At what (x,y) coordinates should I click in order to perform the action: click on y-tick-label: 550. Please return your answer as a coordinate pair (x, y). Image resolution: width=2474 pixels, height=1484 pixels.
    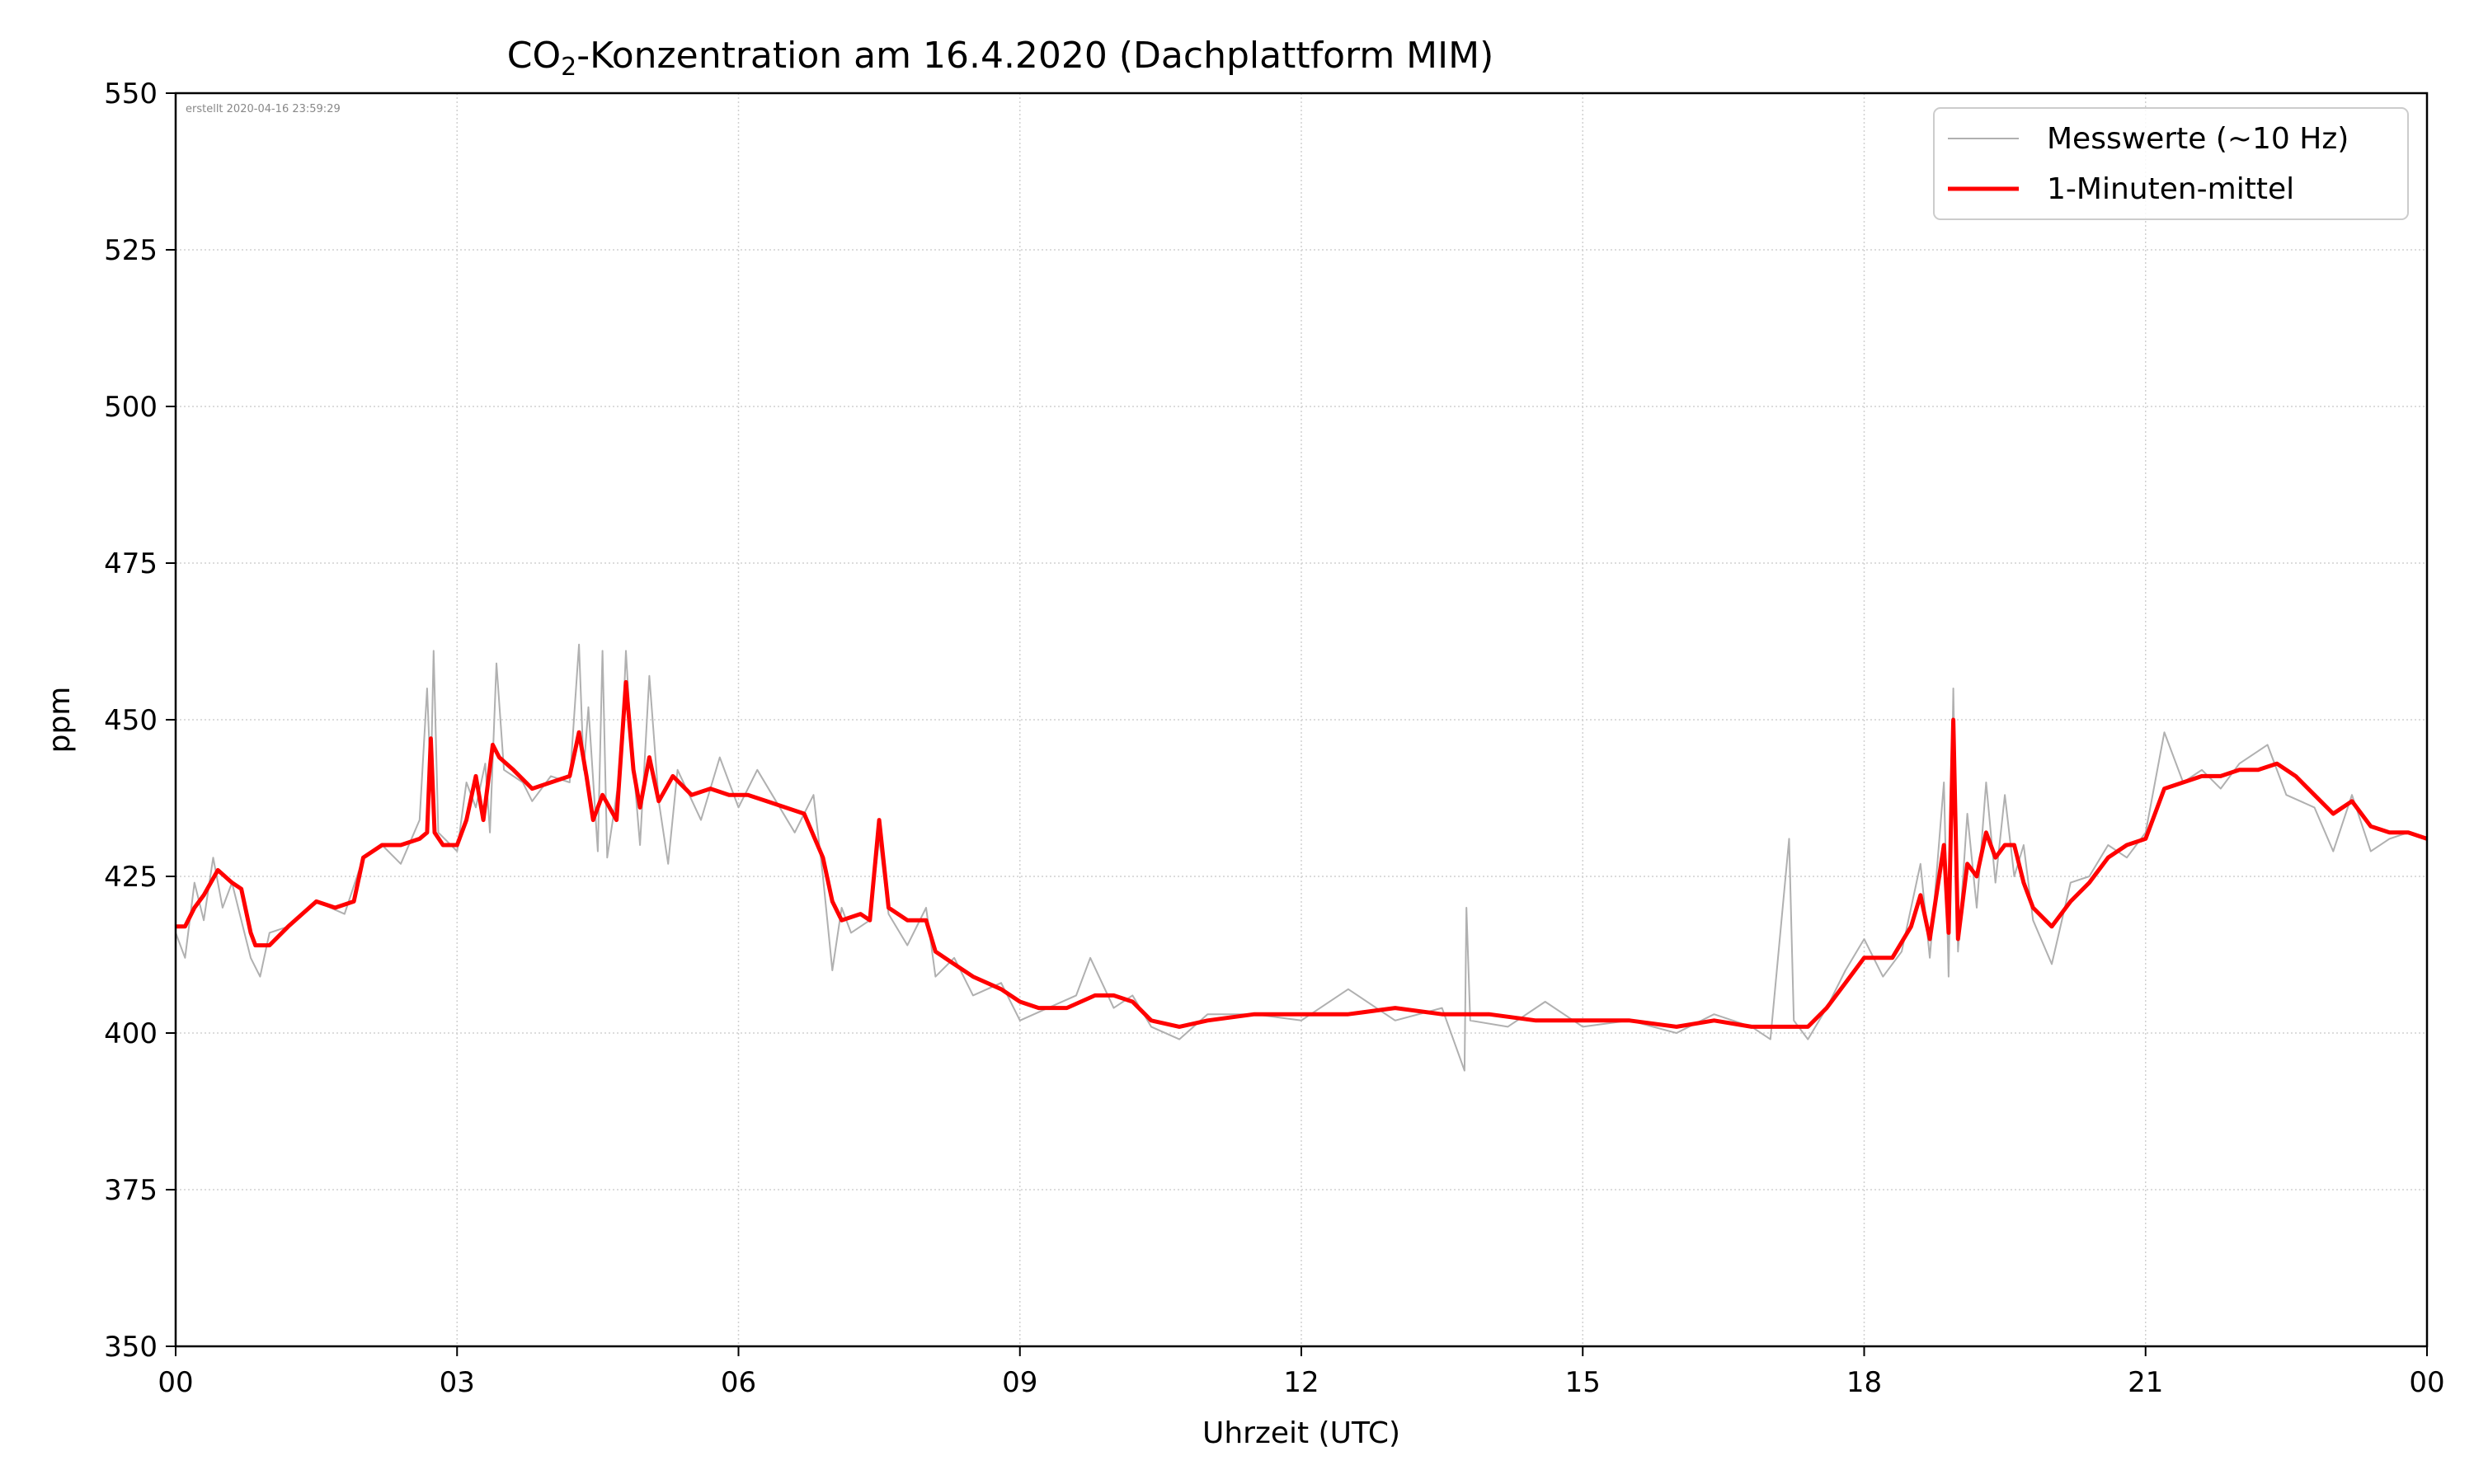
    Looking at the image, I should click on (131, 93).